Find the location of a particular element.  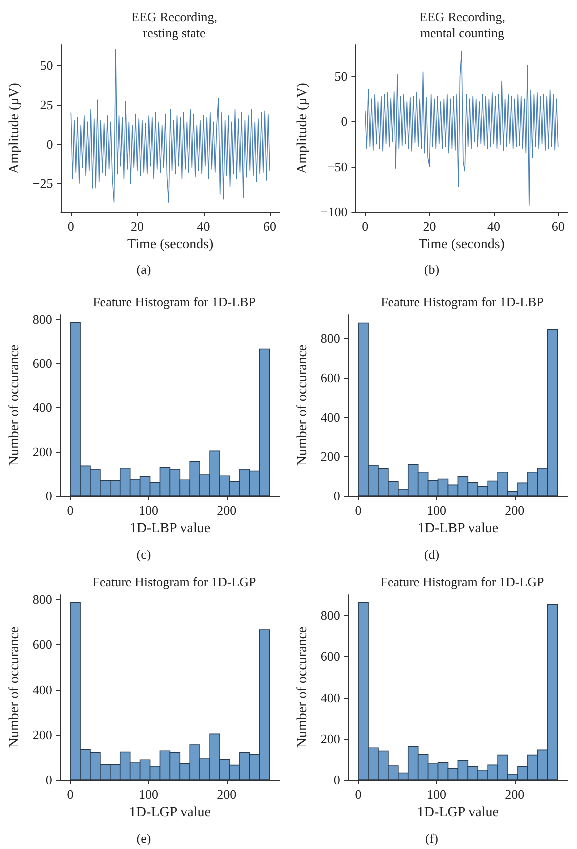

y-tick-label: −25 is located at coordinates (43, 184).